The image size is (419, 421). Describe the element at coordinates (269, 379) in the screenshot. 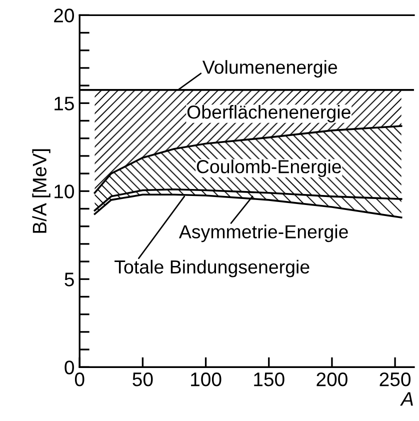

I see `x-tick-label: 150` at that location.